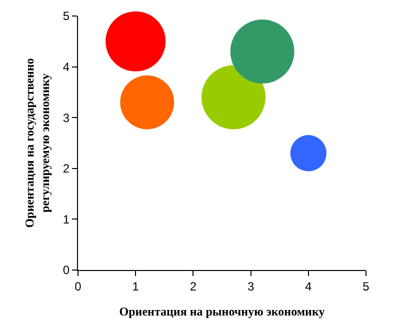 The width and height of the screenshot is (400, 330). I want to click on y-tick-label: 2, so click(66, 169).